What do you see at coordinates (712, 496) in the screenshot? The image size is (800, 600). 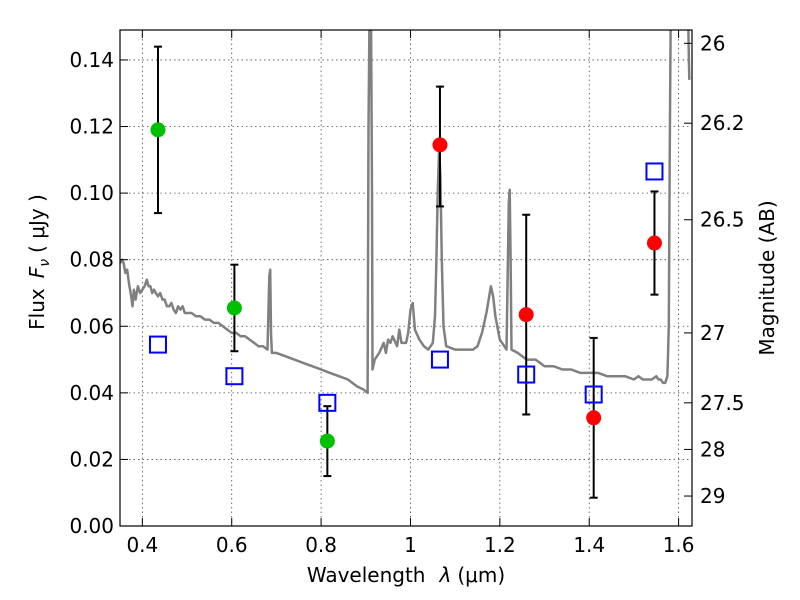 I see `y2-tick-label: 29` at bounding box center [712, 496].